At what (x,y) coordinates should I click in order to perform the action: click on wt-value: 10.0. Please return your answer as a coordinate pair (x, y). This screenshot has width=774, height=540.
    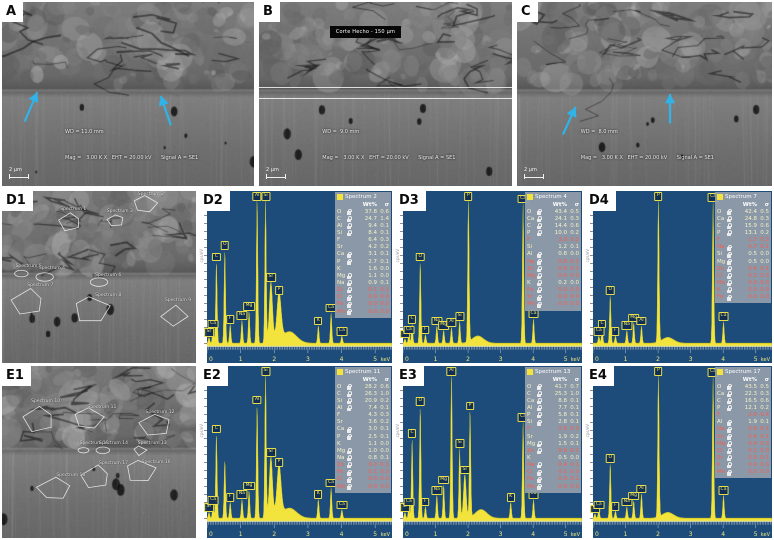
    Looking at the image, I should click on (560, 233).